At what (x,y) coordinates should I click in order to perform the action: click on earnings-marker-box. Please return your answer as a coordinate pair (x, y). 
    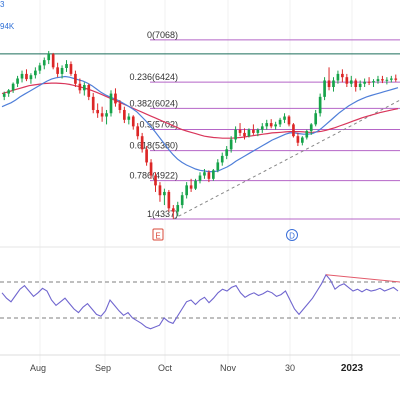
    Looking at the image, I should click on (158, 234).